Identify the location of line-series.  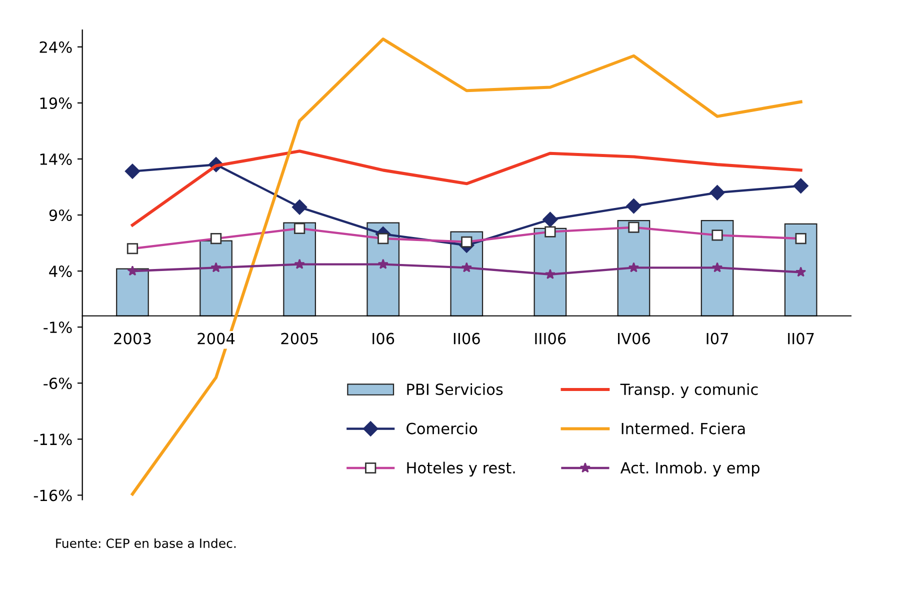
(466, 188).